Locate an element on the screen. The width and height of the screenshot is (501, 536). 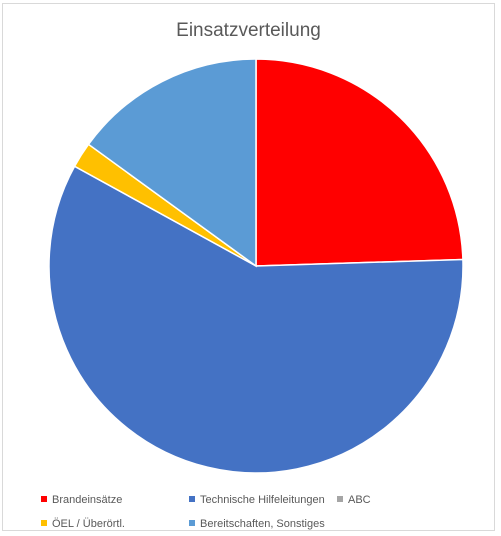
legend-item-abc: ABC is located at coordinates (354, 500).